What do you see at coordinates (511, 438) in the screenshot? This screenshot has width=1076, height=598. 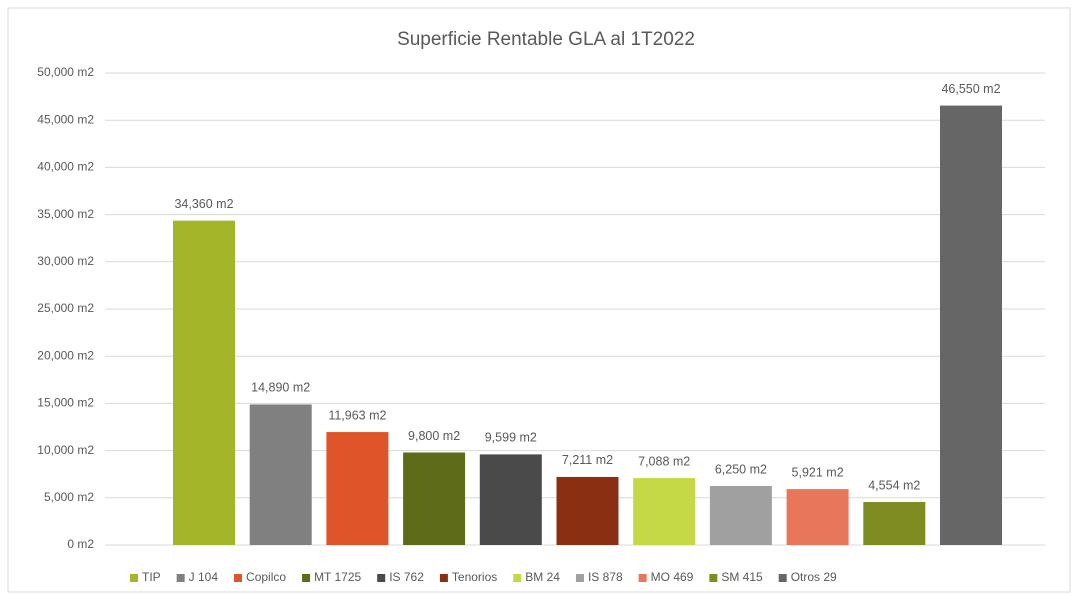 I see `data-label: 9,599 m2` at bounding box center [511, 438].